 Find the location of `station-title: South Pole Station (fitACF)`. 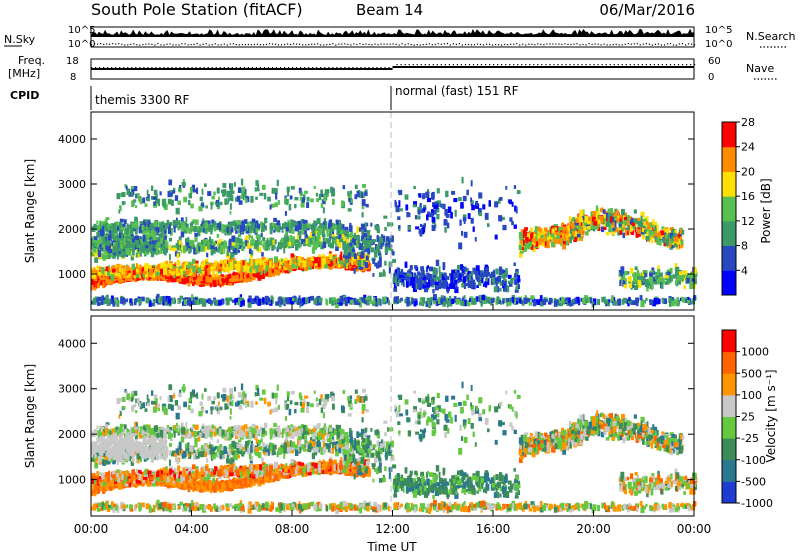

station-title: South Pole Station (fitACF) is located at coordinates (197, 9).